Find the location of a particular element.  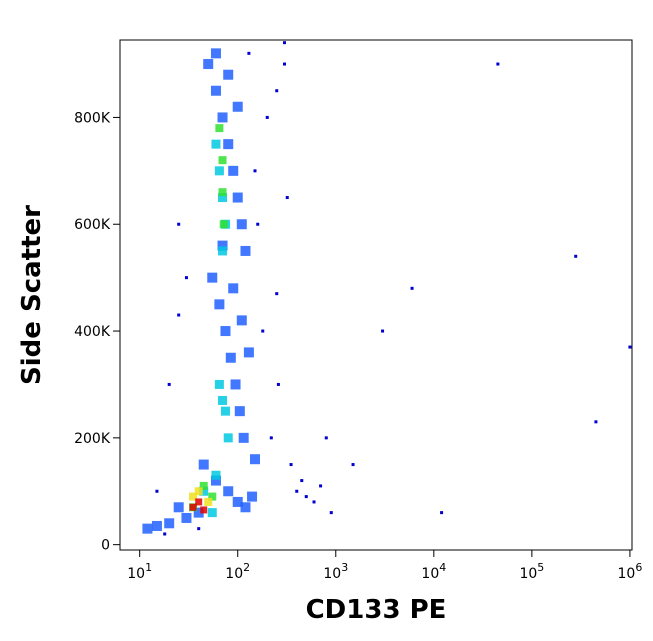

x-tick-label: 10⁴ is located at coordinates (433, 571).